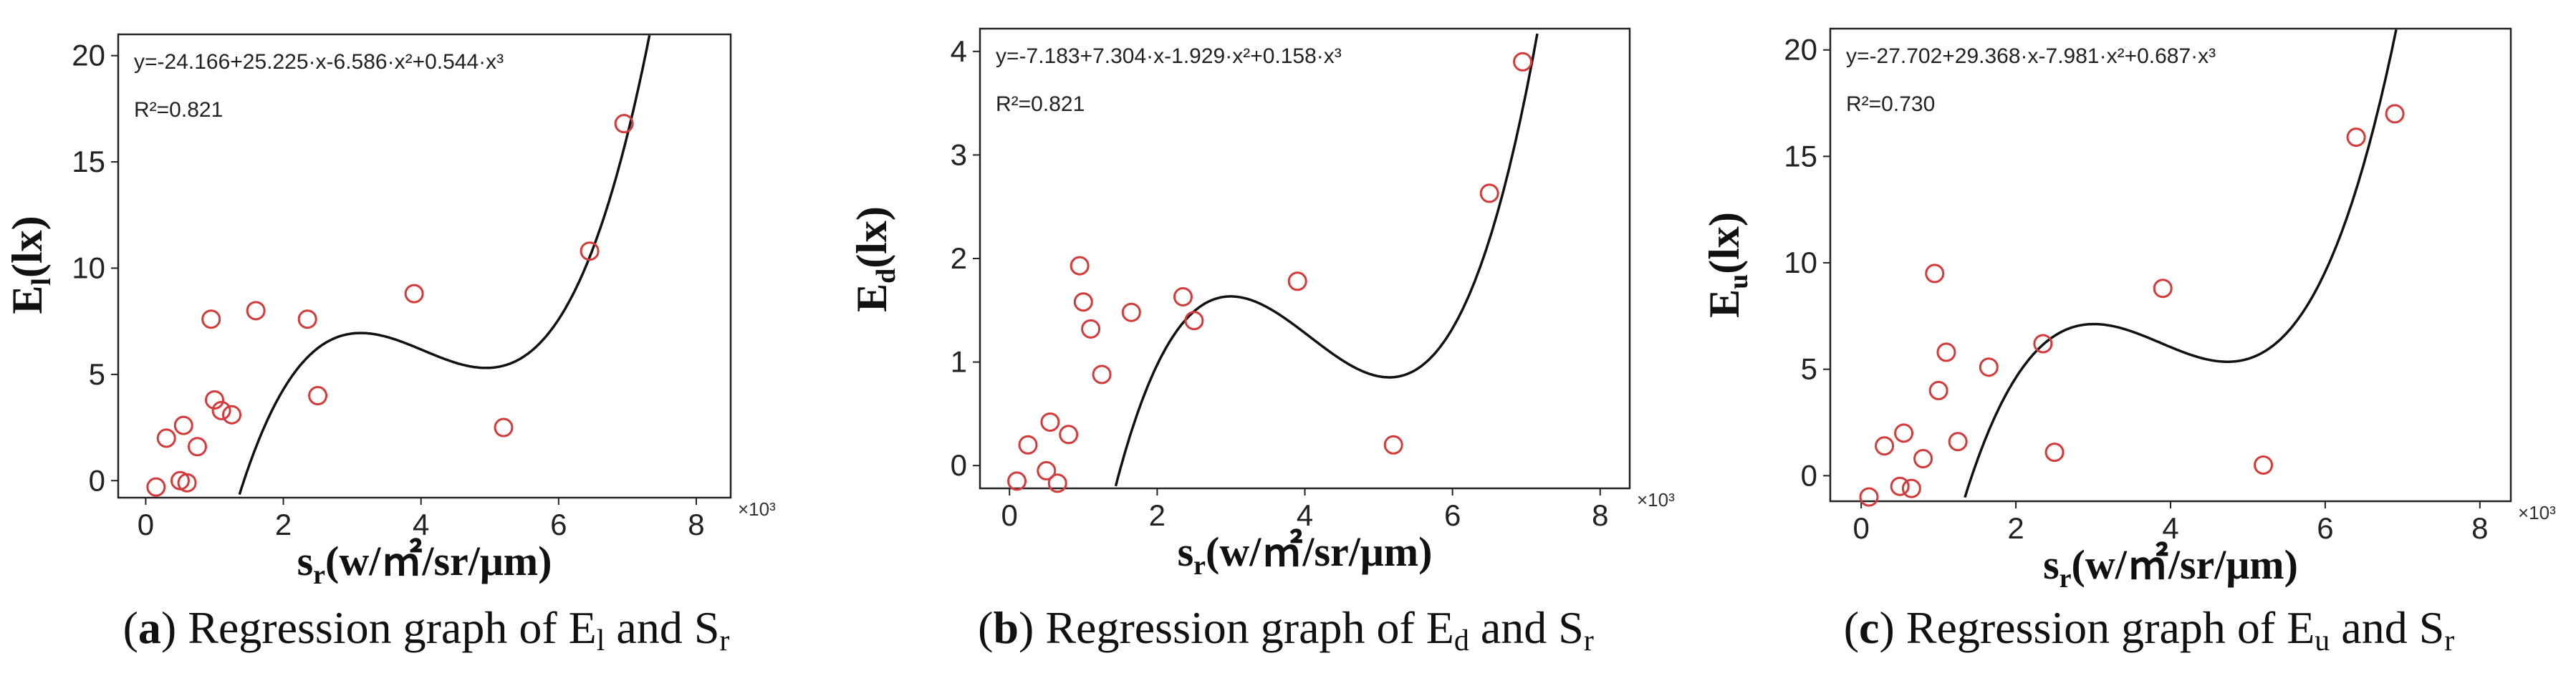 The width and height of the screenshot is (2576, 691). I want to click on y-tick-label: 2, so click(959, 258).